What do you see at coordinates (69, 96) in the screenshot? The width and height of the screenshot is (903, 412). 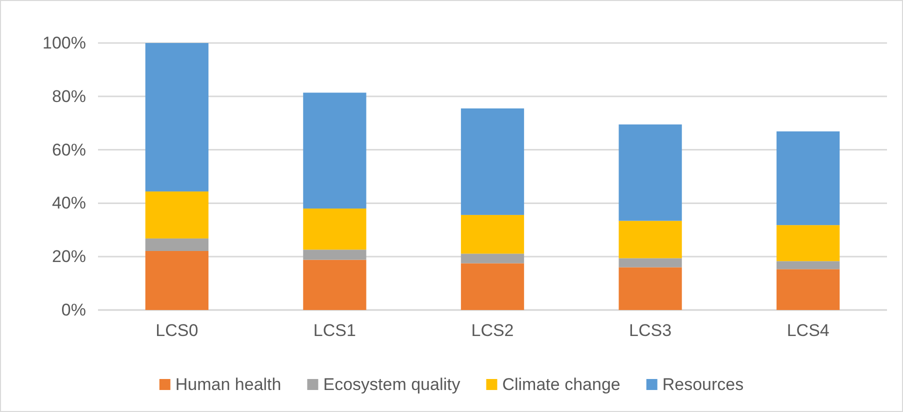 I see `y-tick-label: 80%` at bounding box center [69, 96].